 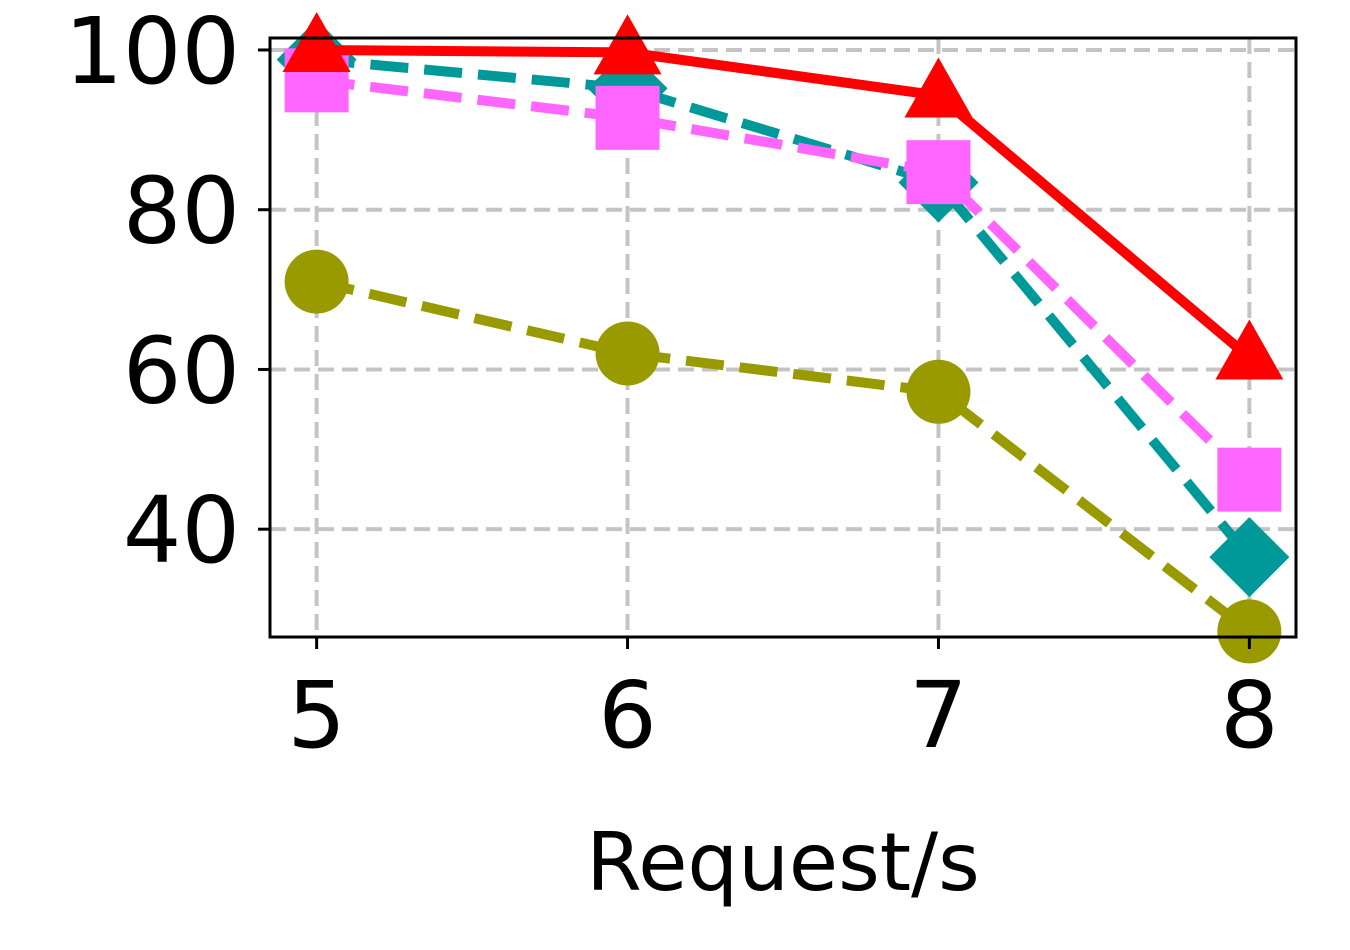 I want to click on y-tick-label: 80, so click(x=181, y=211).